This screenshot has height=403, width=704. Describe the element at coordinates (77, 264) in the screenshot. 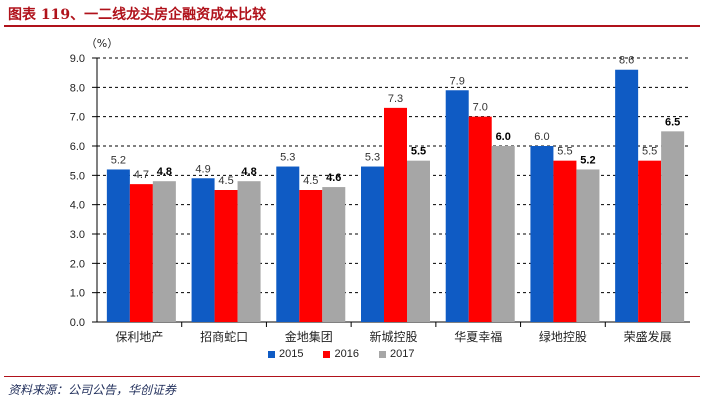

I see `y-tick-label: 2.0` at that location.